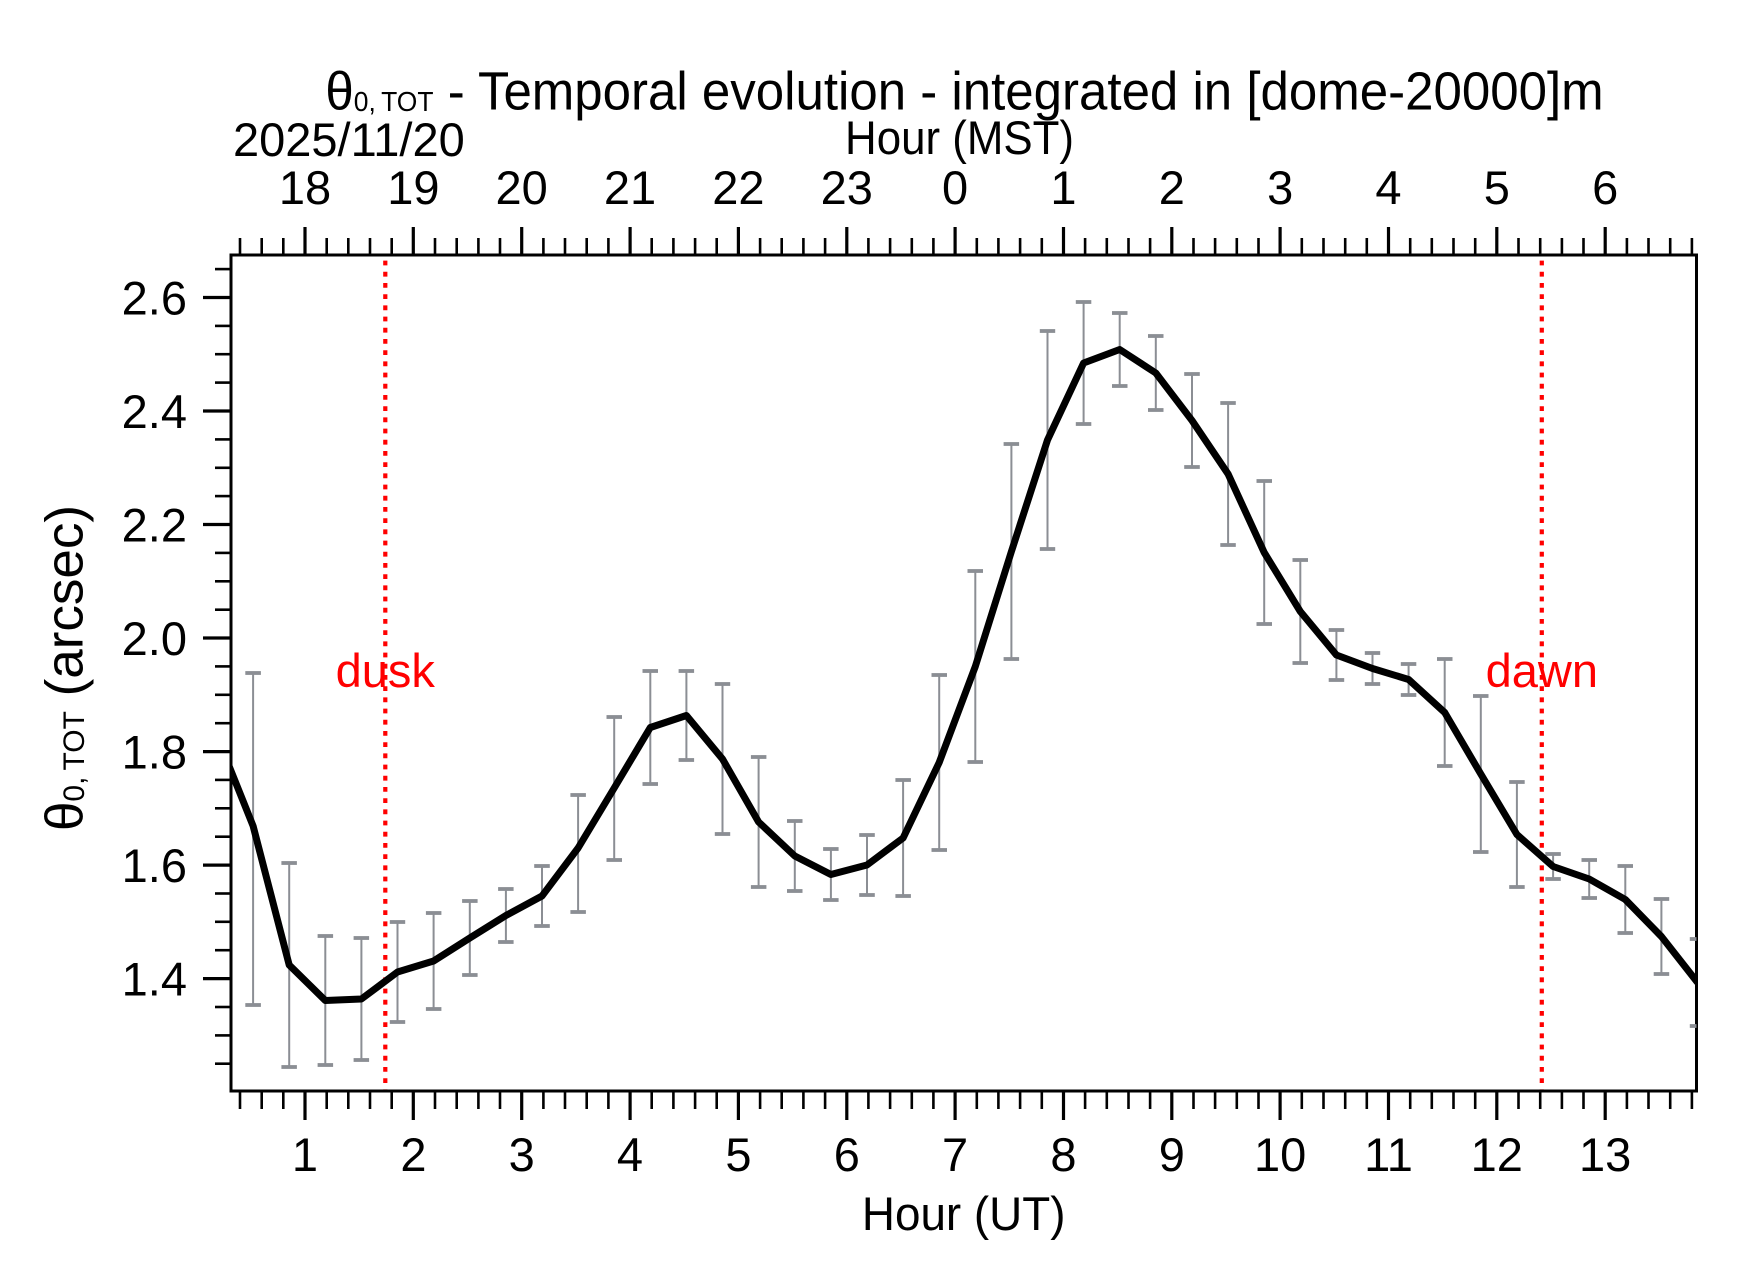 The width and height of the screenshot is (1742, 1287). What do you see at coordinates (154, 411) in the screenshot?
I see `svg-text: 2.4` at bounding box center [154, 411].